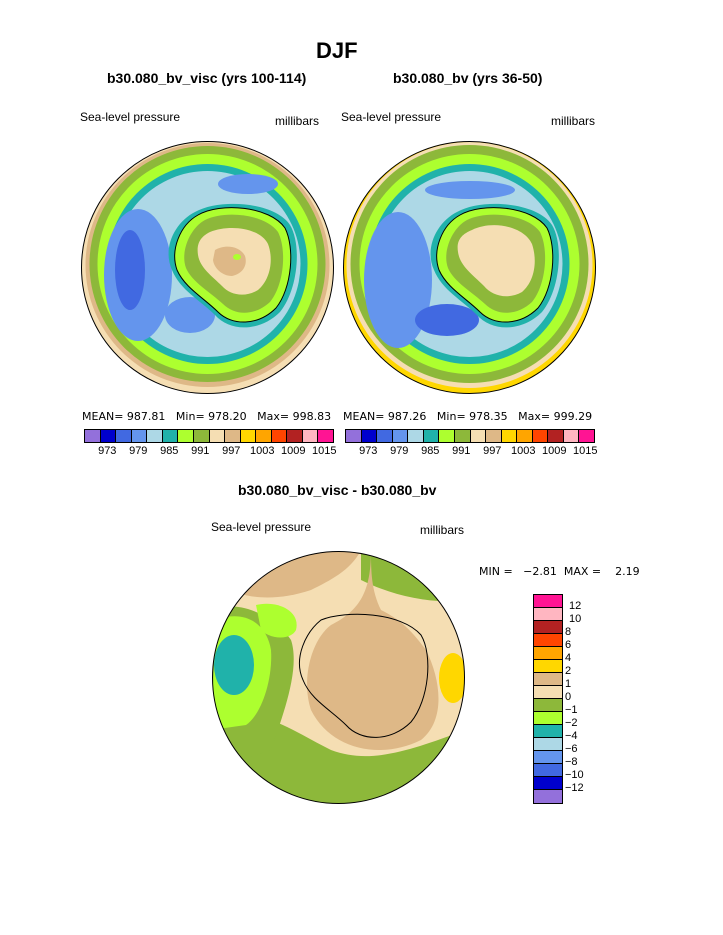 The height and width of the screenshot is (935, 723). I want to click on diff-colorbar-tick-label: −4, so click(571, 736).